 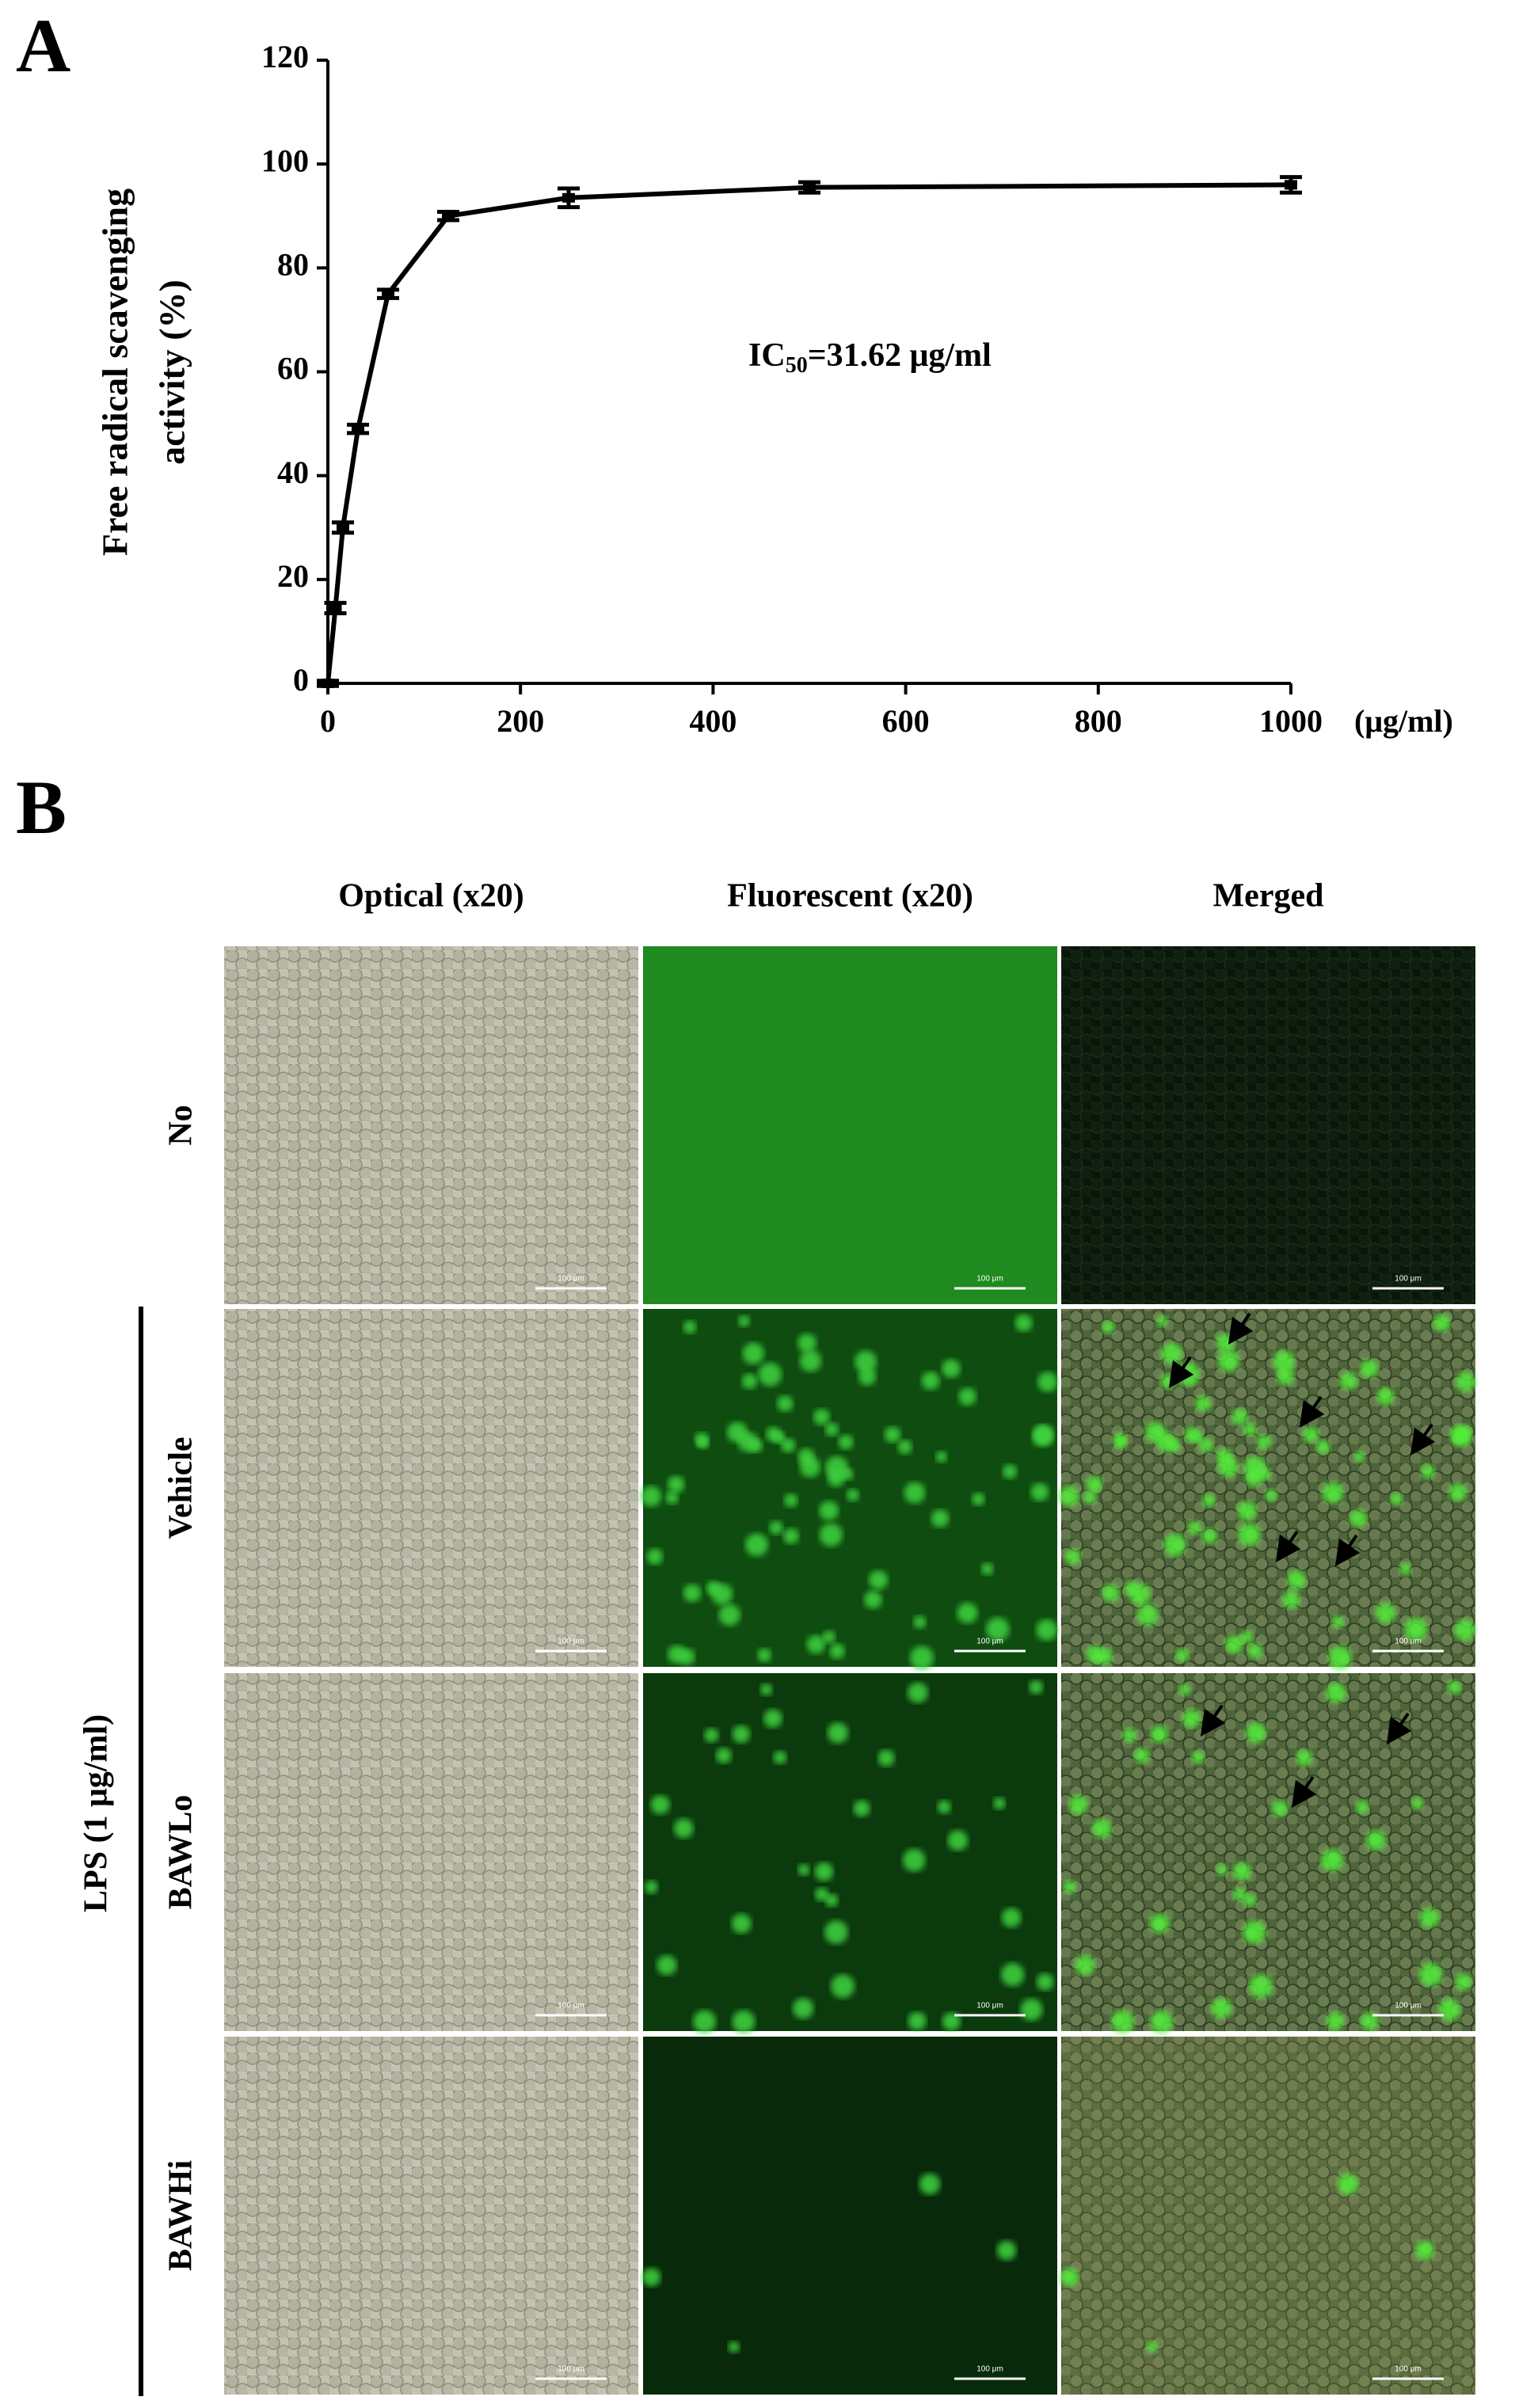 I want to click on micrograph-image, so click(x=850, y=2216).